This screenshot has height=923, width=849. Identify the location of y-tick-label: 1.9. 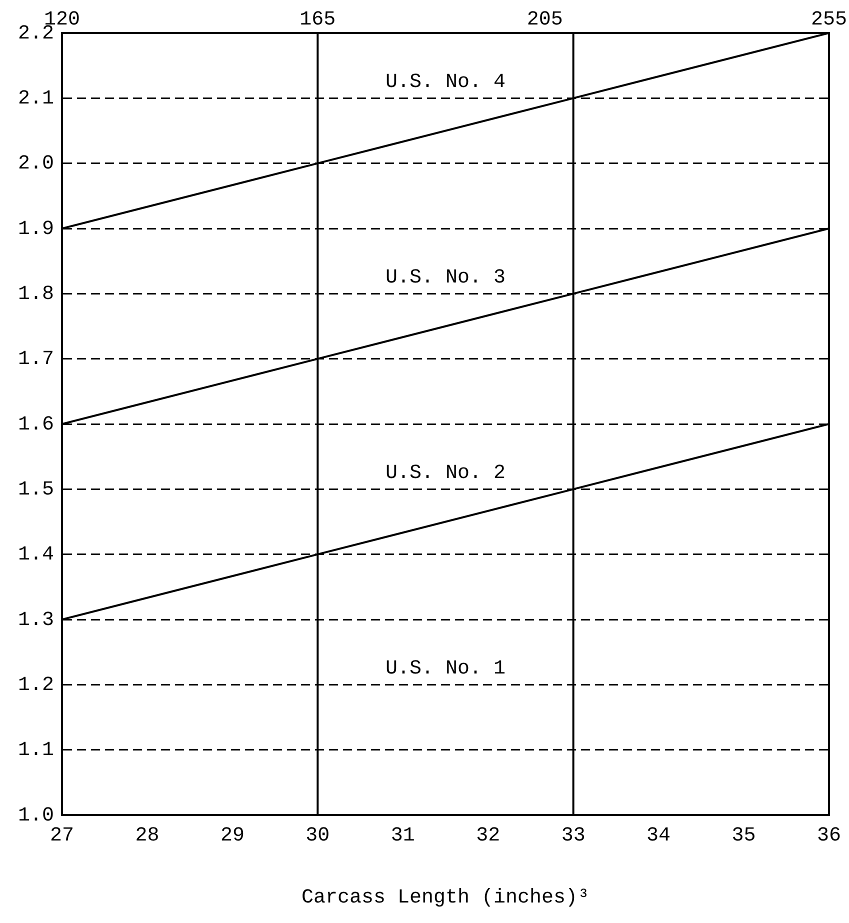
(36, 229).